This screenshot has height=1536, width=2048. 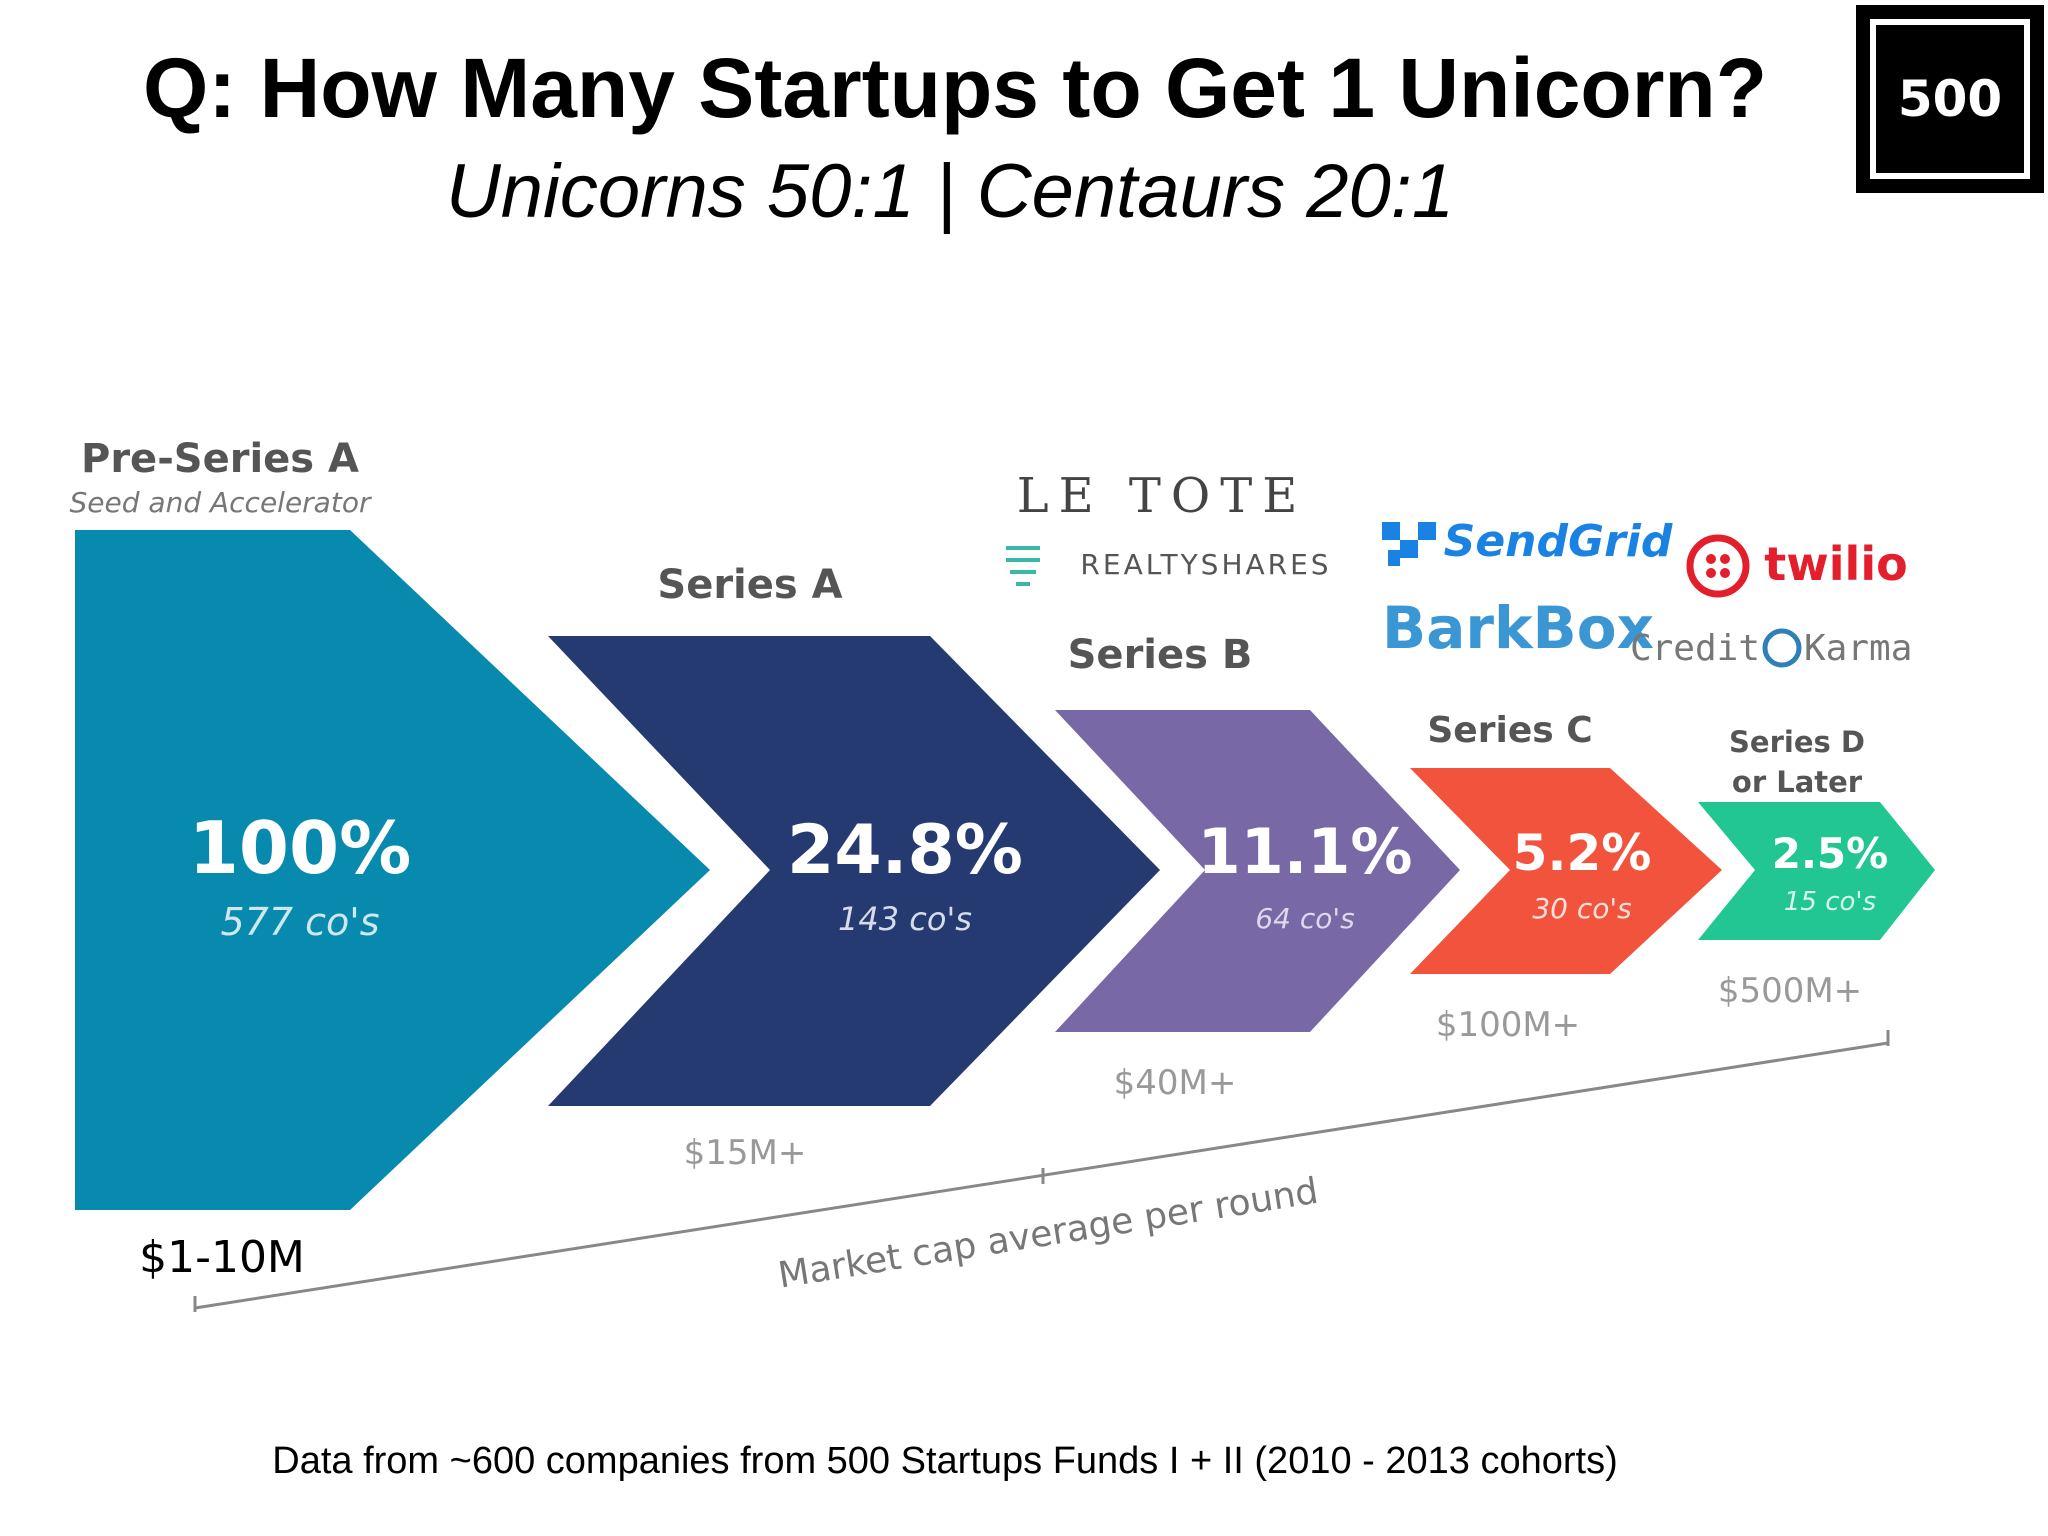 I want to click on stage-label-series-d: Series D, so click(x=1797, y=742).